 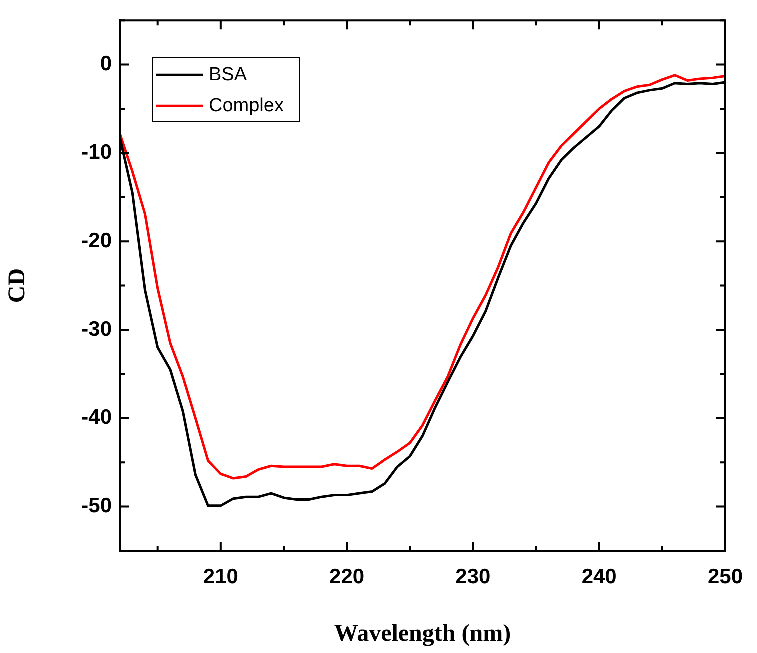 What do you see at coordinates (97, 240) in the screenshot?
I see `y-tick-label: -20` at bounding box center [97, 240].